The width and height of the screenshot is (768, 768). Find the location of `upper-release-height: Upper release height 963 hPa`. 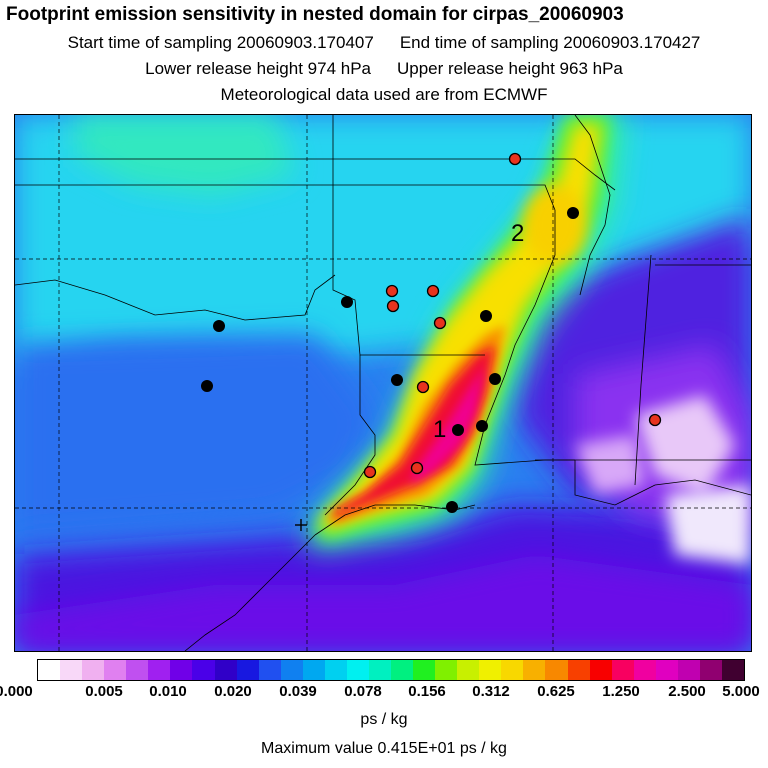

upper-release-height: Upper release height 963 hPa is located at coordinates (510, 68).